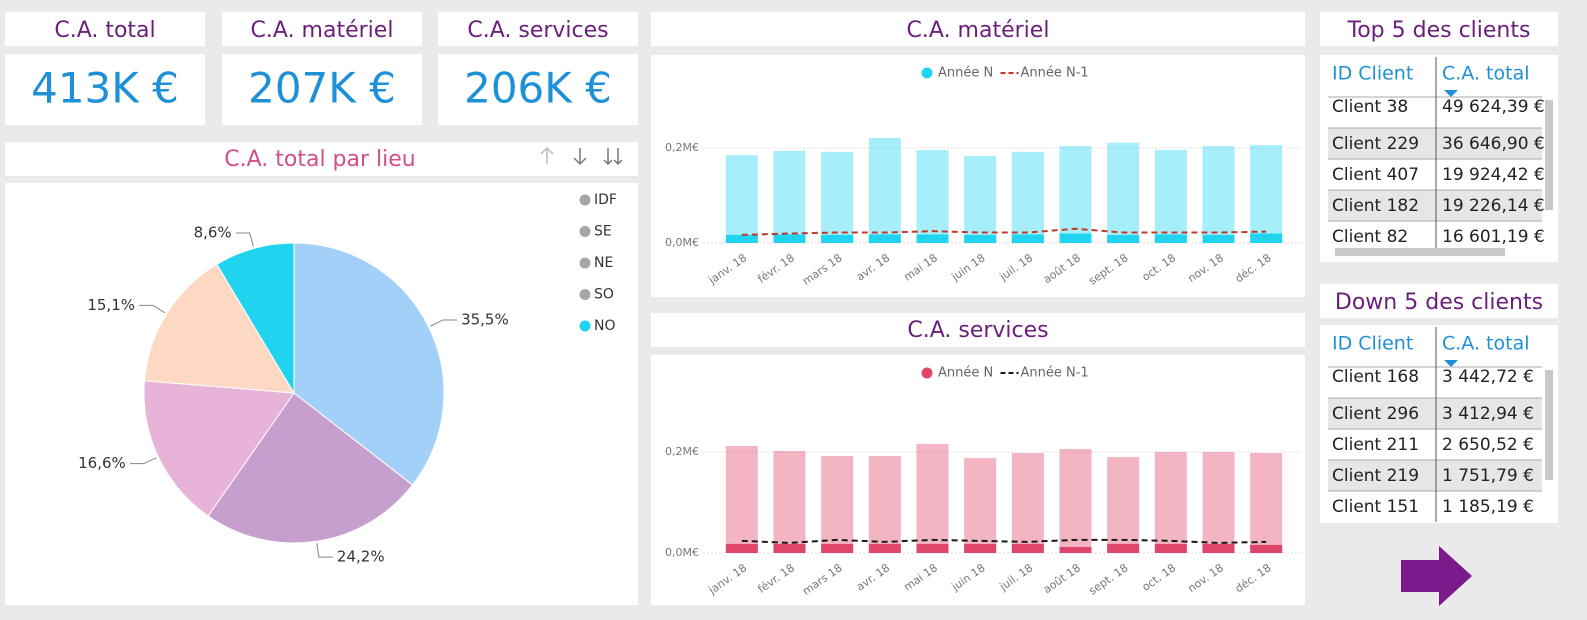 The width and height of the screenshot is (1587, 620). I want to click on cell: 3 442,72 €, so click(1488, 377).